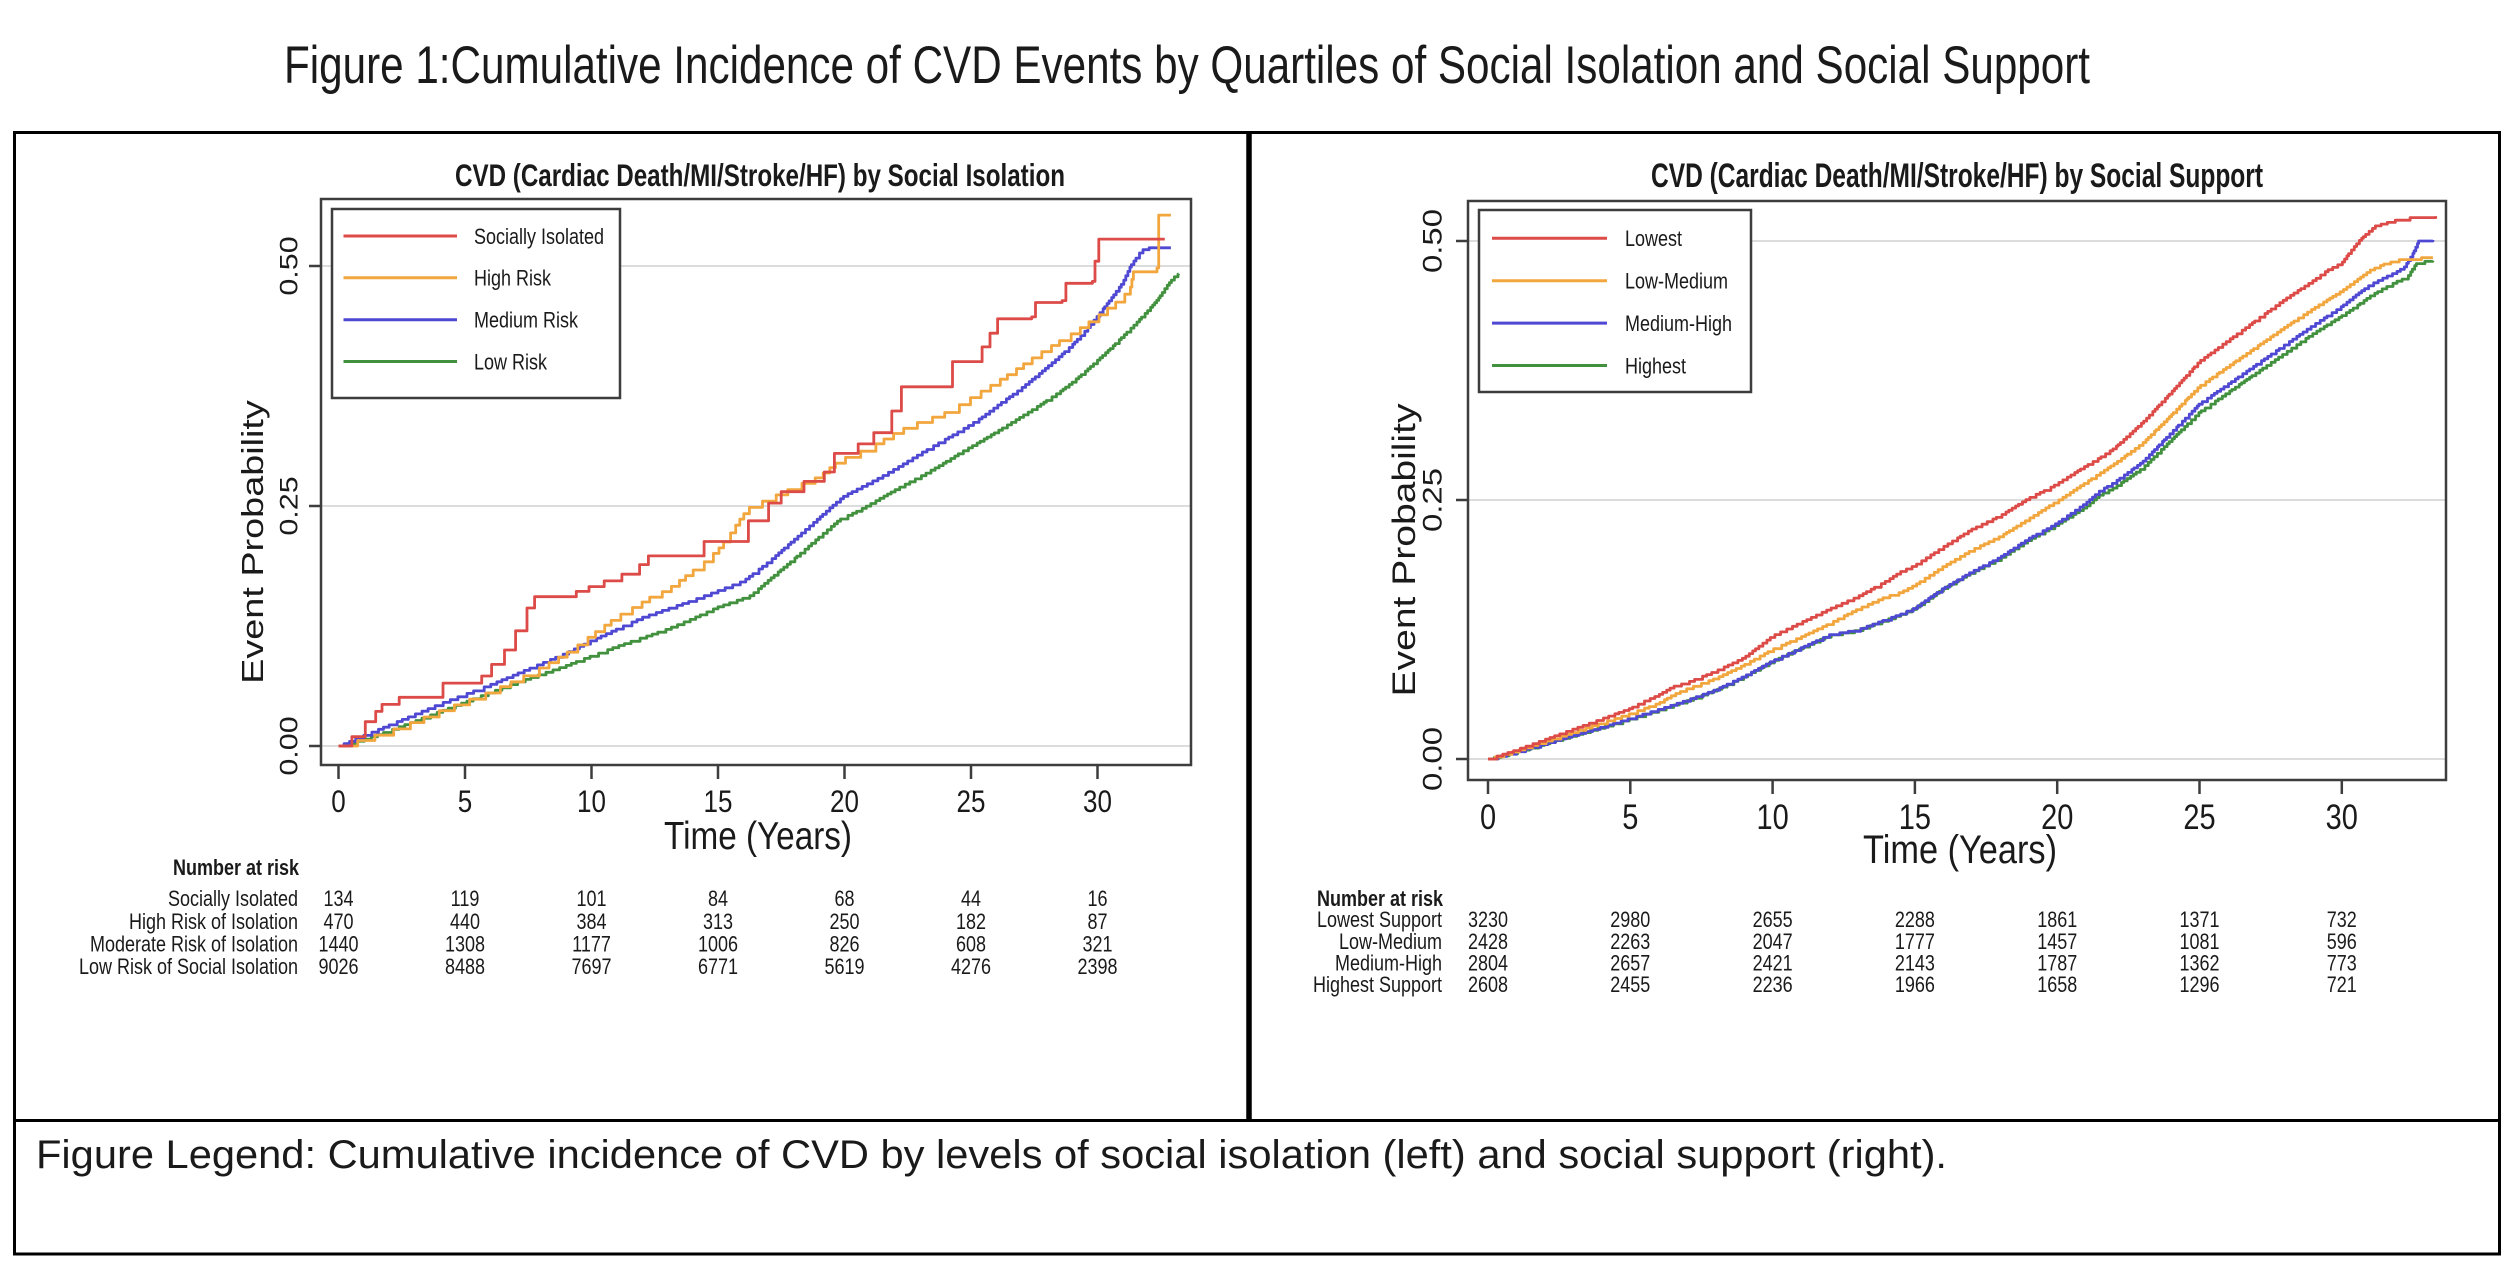 The width and height of the screenshot is (2512, 1270). What do you see at coordinates (1630, 942) in the screenshot?
I see `svg-text: 2263` at bounding box center [1630, 942].